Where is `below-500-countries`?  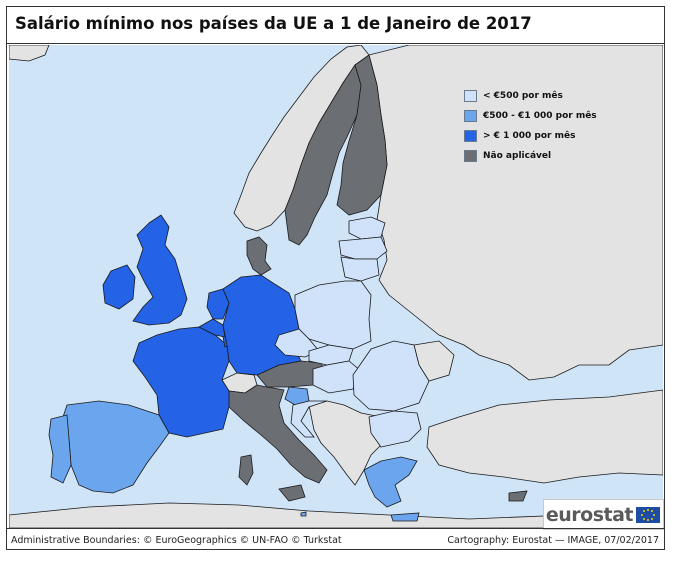
below-500-countries is located at coordinates (352, 332).